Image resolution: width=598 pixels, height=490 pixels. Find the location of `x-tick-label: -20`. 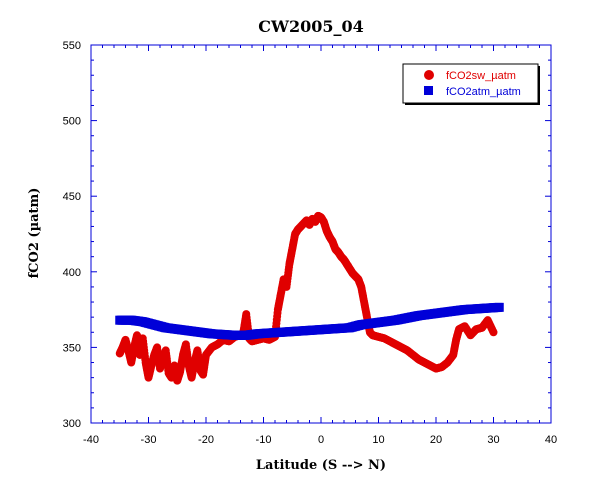

x-tick-label: -20 is located at coordinates (206, 440).